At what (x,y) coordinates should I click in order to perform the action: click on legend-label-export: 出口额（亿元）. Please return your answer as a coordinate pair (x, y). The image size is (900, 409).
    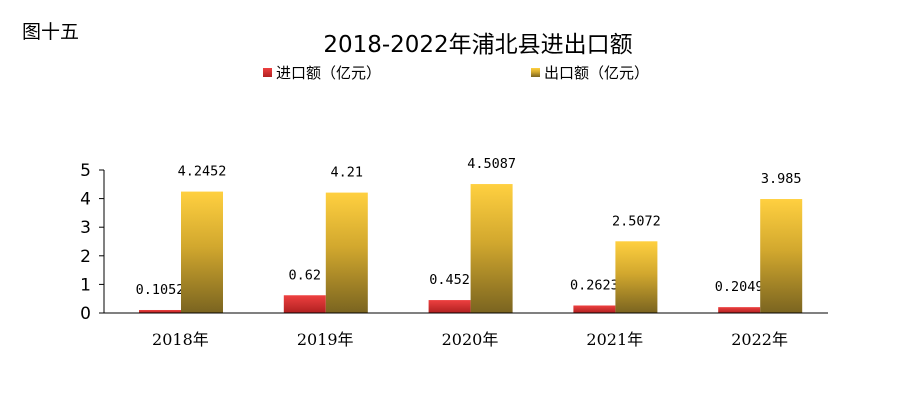
    Looking at the image, I should click on (596, 73).